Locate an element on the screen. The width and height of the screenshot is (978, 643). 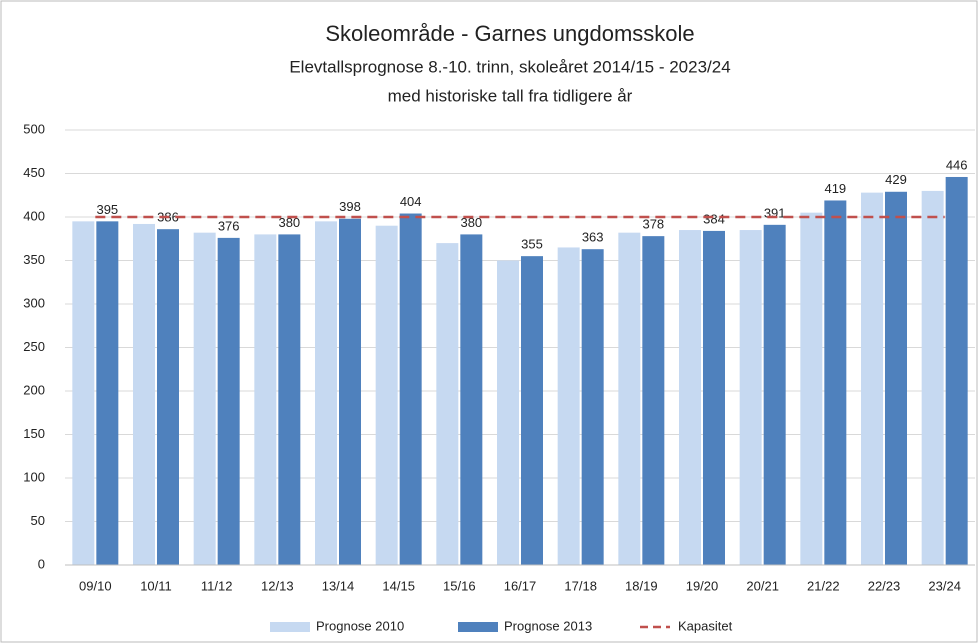
data-label: 419 is located at coordinates (835, 188).